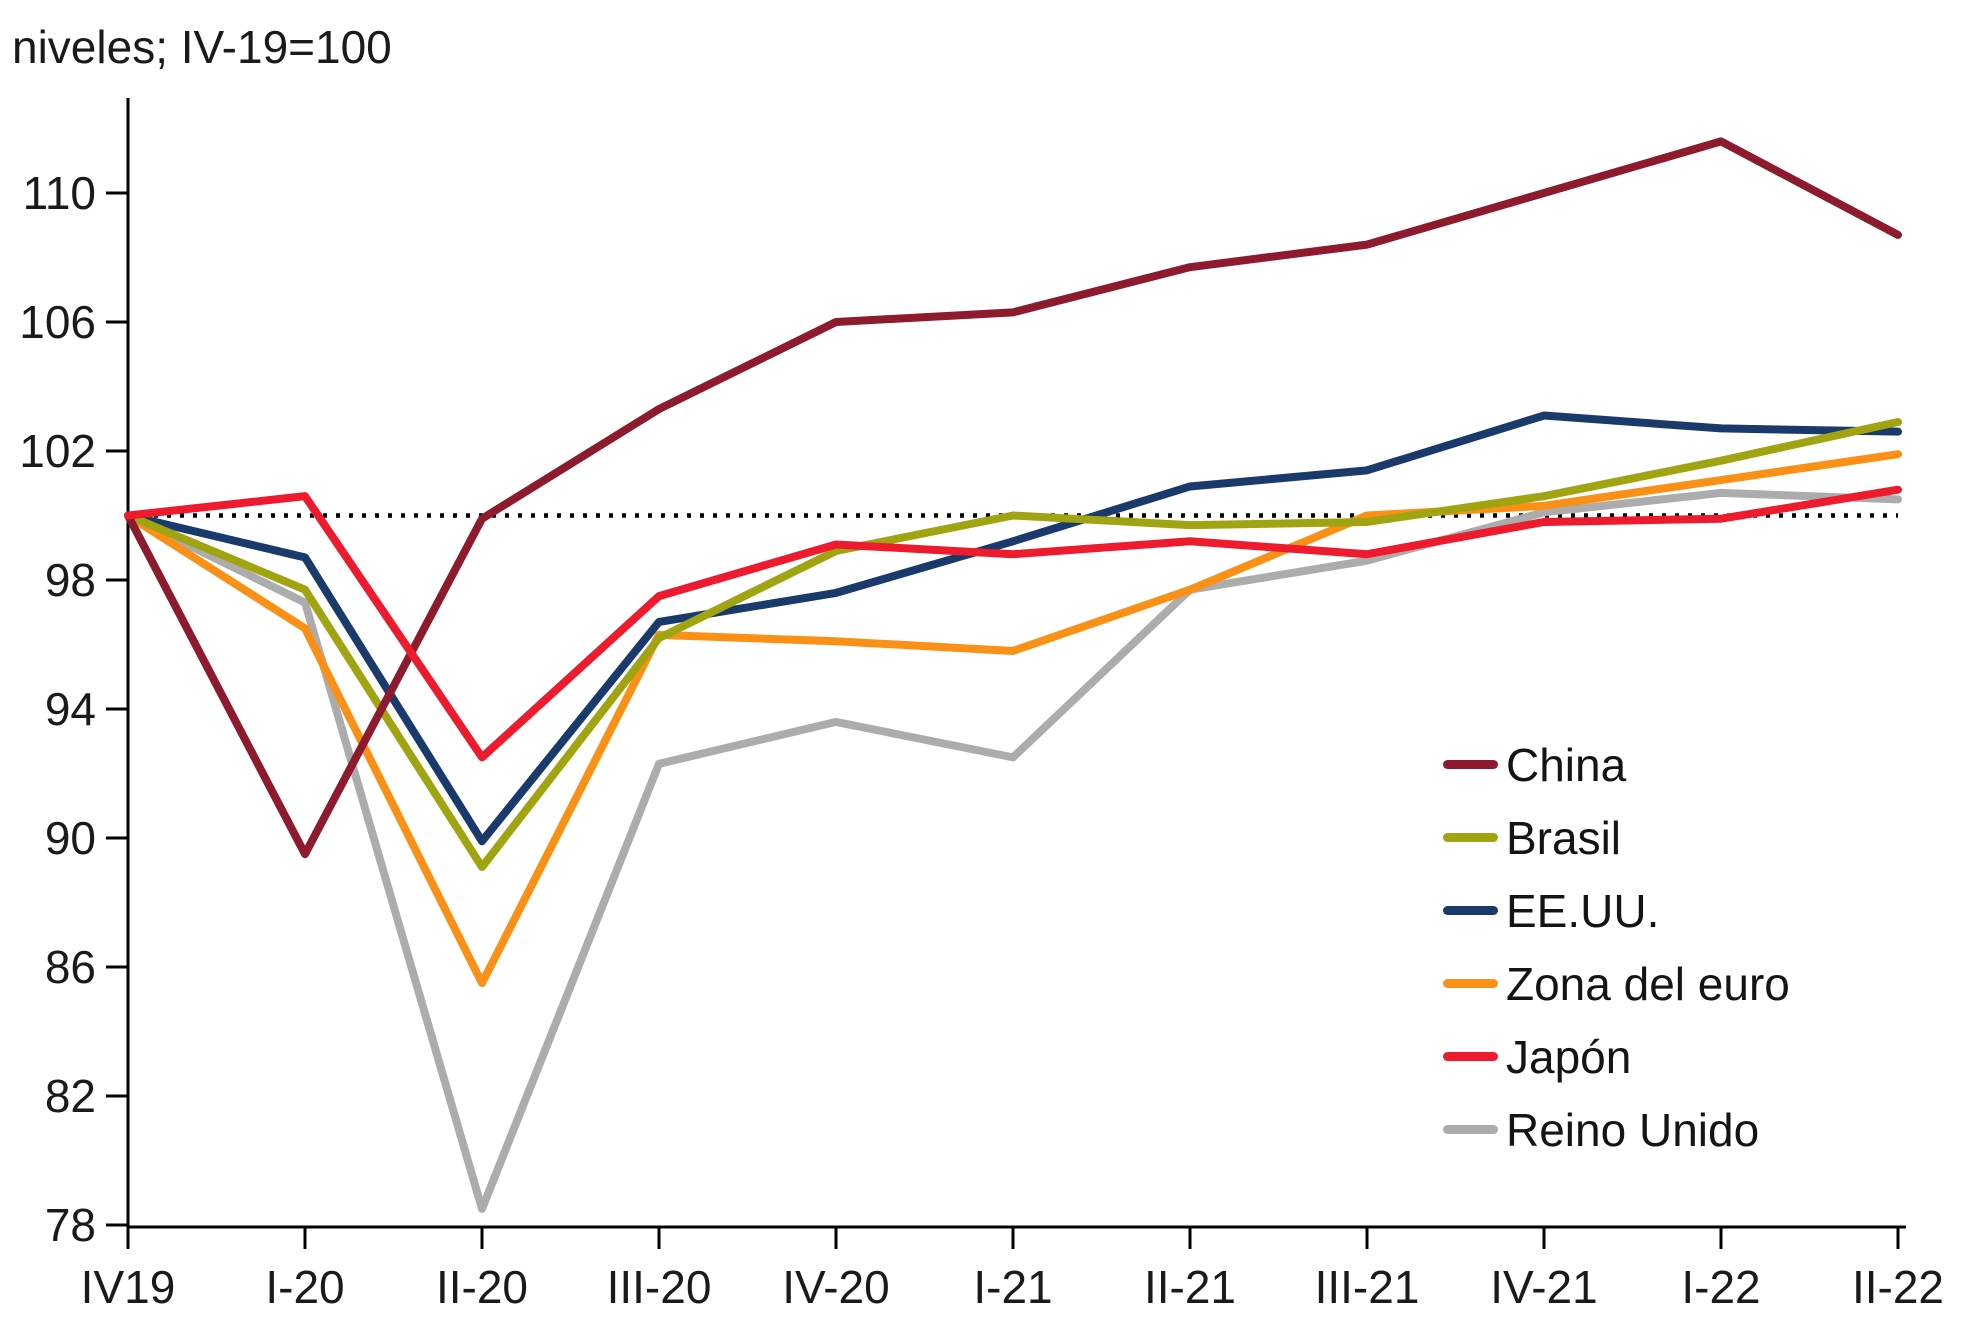 The image size is (1974, 1330). I want to click on legend-label: Japón, so click(1569, 1056).